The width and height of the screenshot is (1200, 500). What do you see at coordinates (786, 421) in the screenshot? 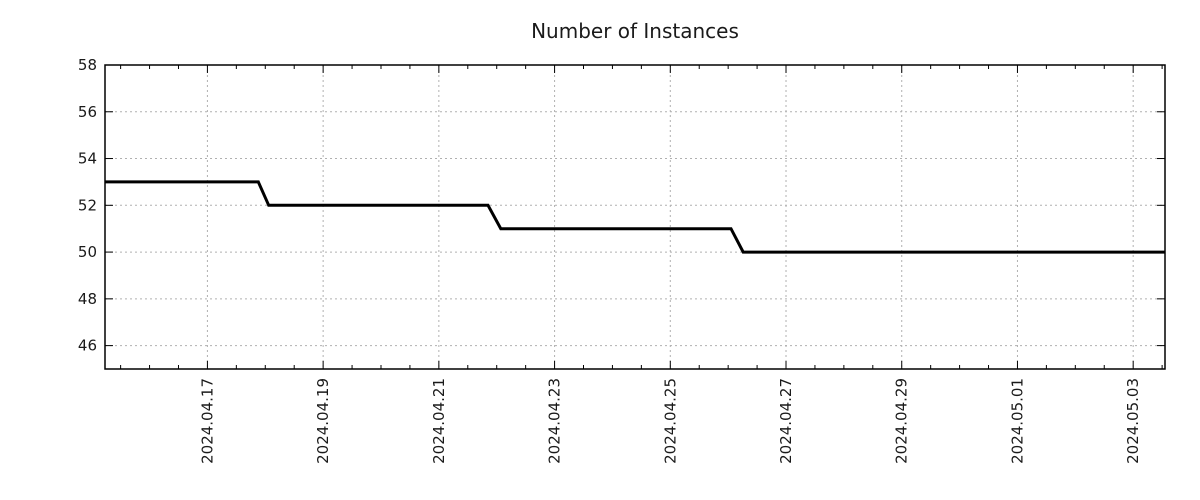
I see `x-tick-label: 2024.04.27` at bounding box center [786, 421].